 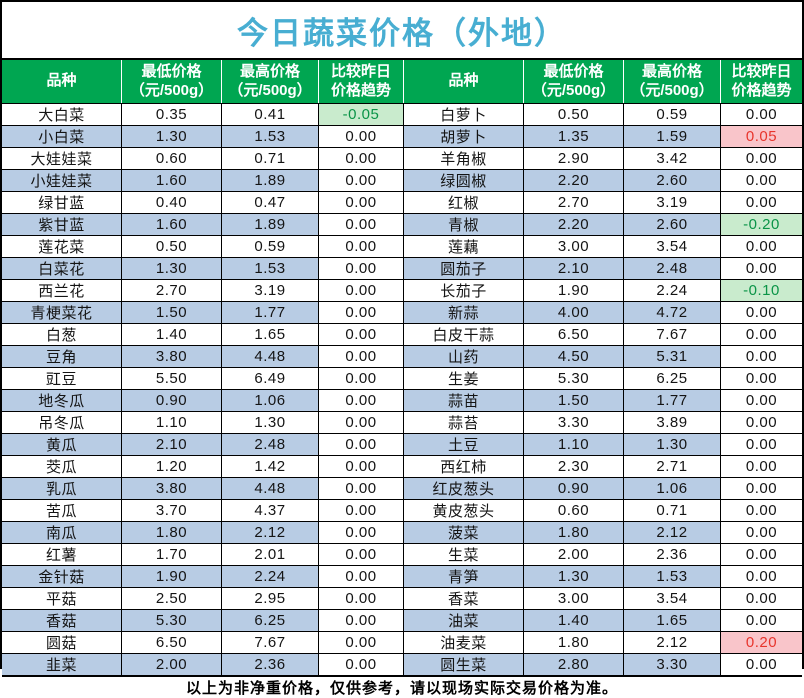 I want to click on min-price-cell: 1.35, so click(x=573, y=136).